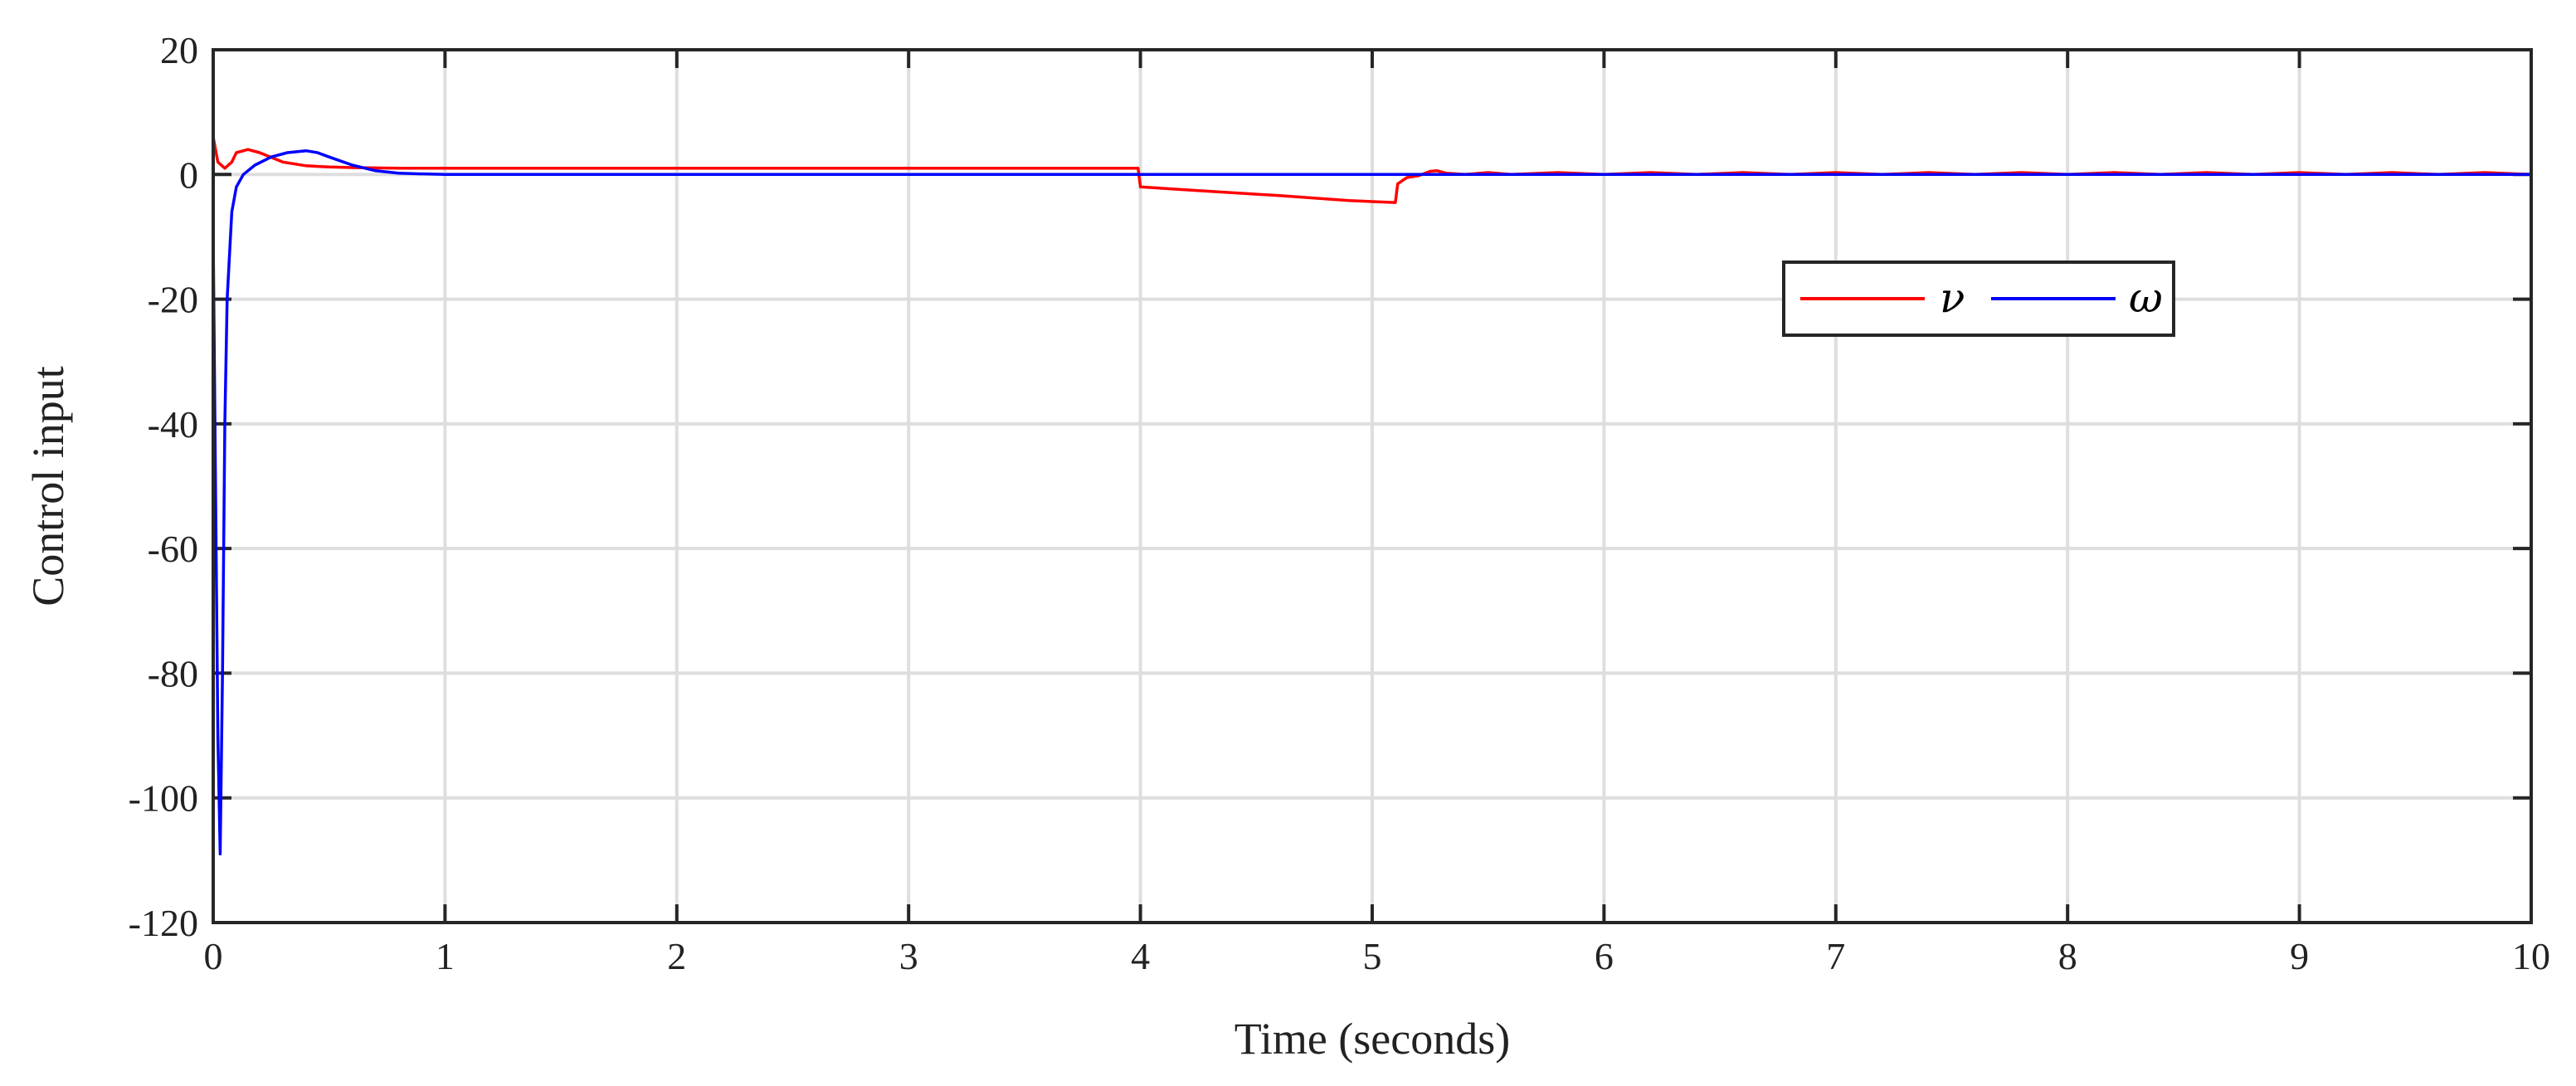 The image size is (2576, 1086). Describe the element at coordinates (173, 673) in the screenshot. I see `y-tick-label: -80` at that location.